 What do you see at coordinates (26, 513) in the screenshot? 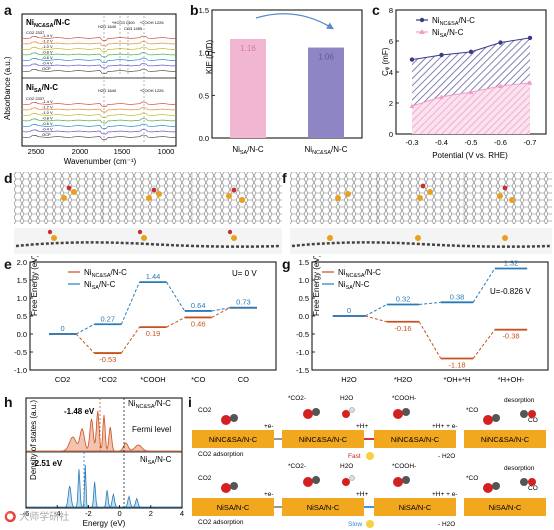
I see `h-xtick: -6` at bounding box center [26, 513].